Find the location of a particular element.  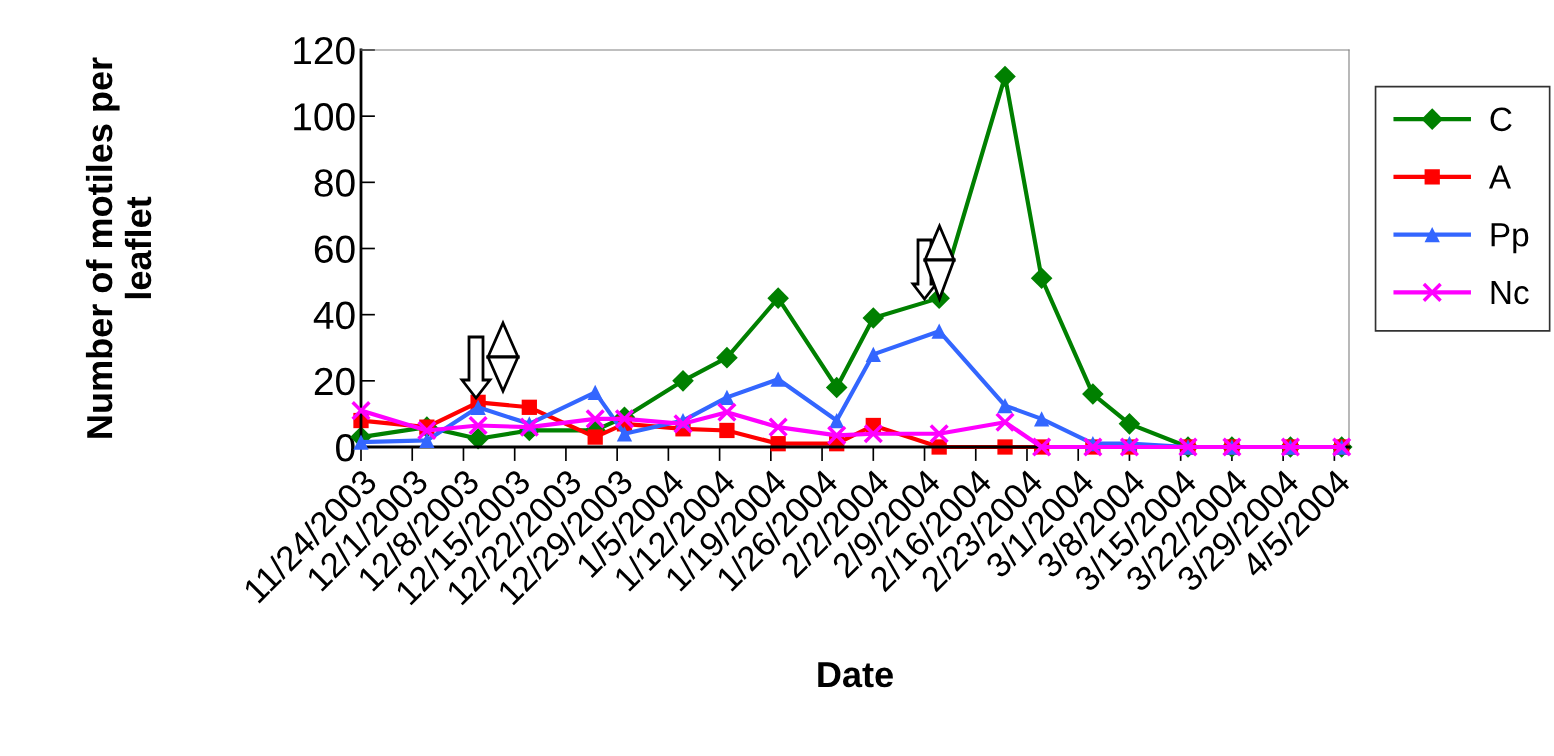

x-axis-title: Date is located at coordinates (855, 675).